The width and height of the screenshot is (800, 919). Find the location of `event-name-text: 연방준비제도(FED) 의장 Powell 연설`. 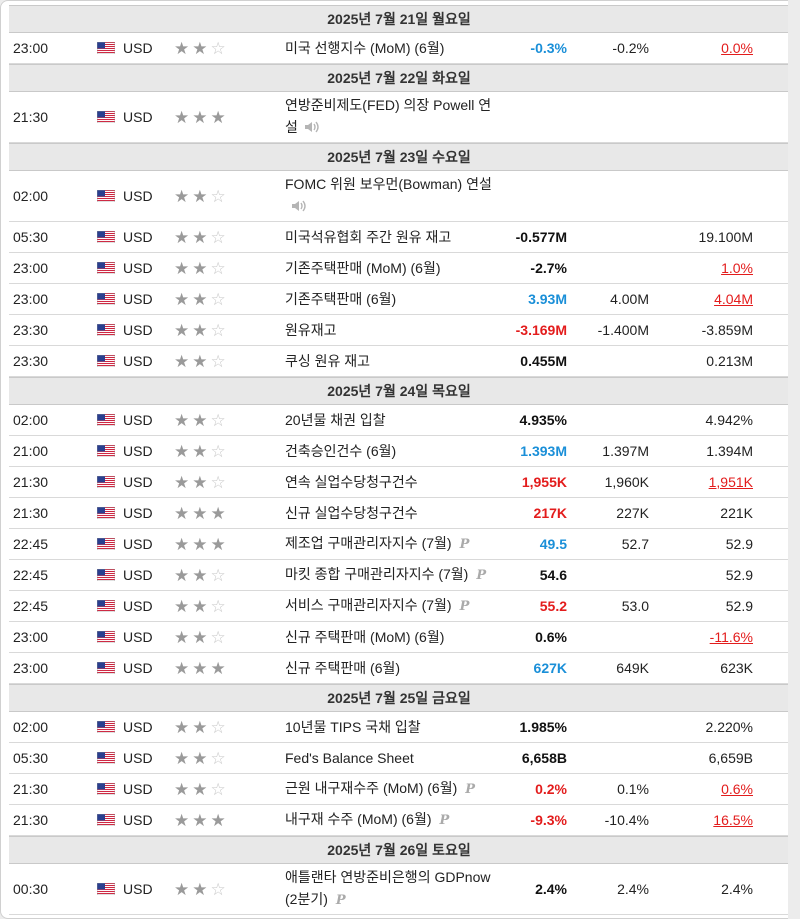

event-name-text: 연방준비제도(FED) 의장 Powell 연설 is located at coordinates (392, 116).